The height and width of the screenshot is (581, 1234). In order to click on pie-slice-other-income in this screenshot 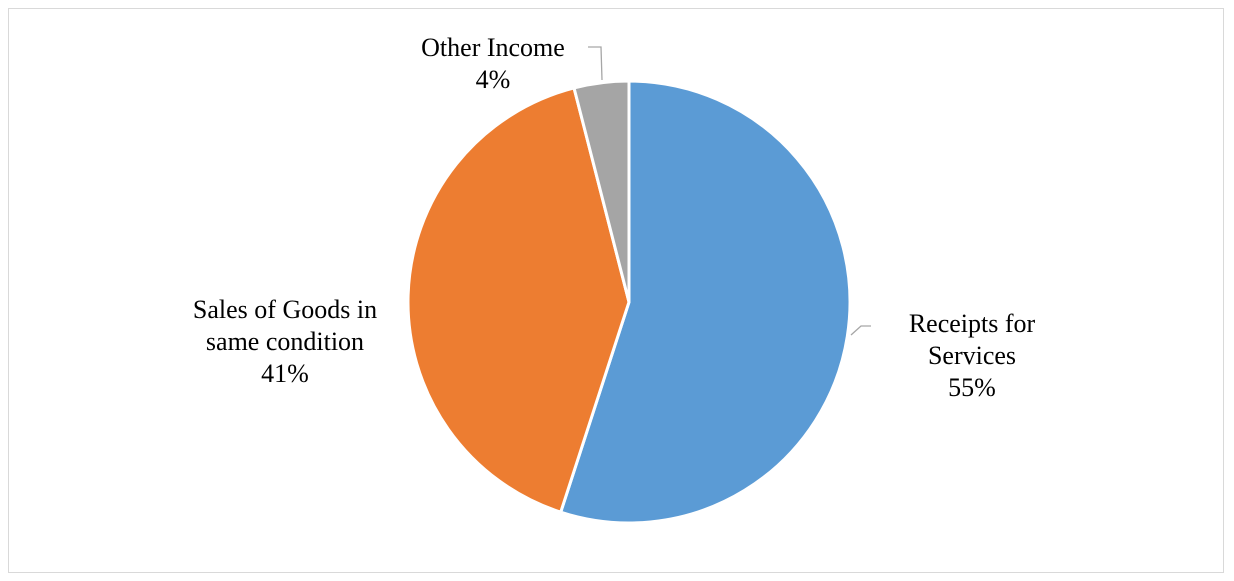, I will do `click(601, 191)`.